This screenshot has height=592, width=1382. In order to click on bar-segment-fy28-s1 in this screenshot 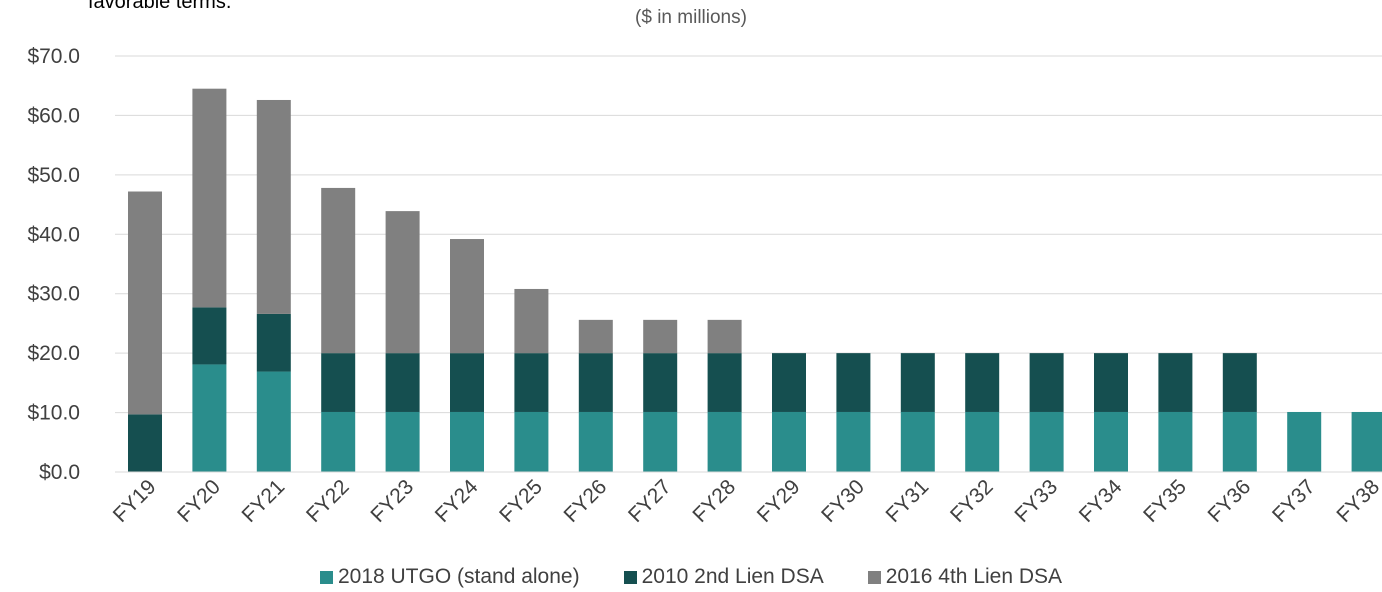, I will do `click(724, 382)`.